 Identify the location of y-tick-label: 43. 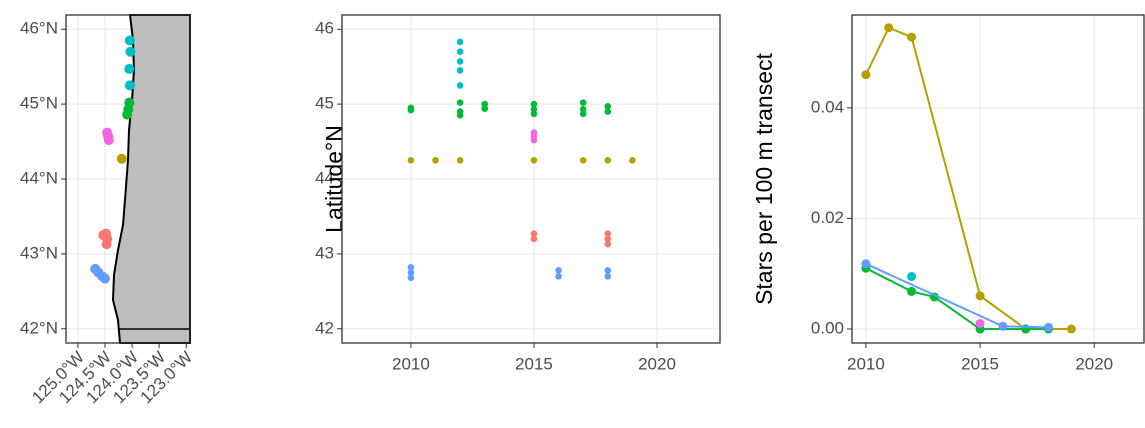
(324, 252).